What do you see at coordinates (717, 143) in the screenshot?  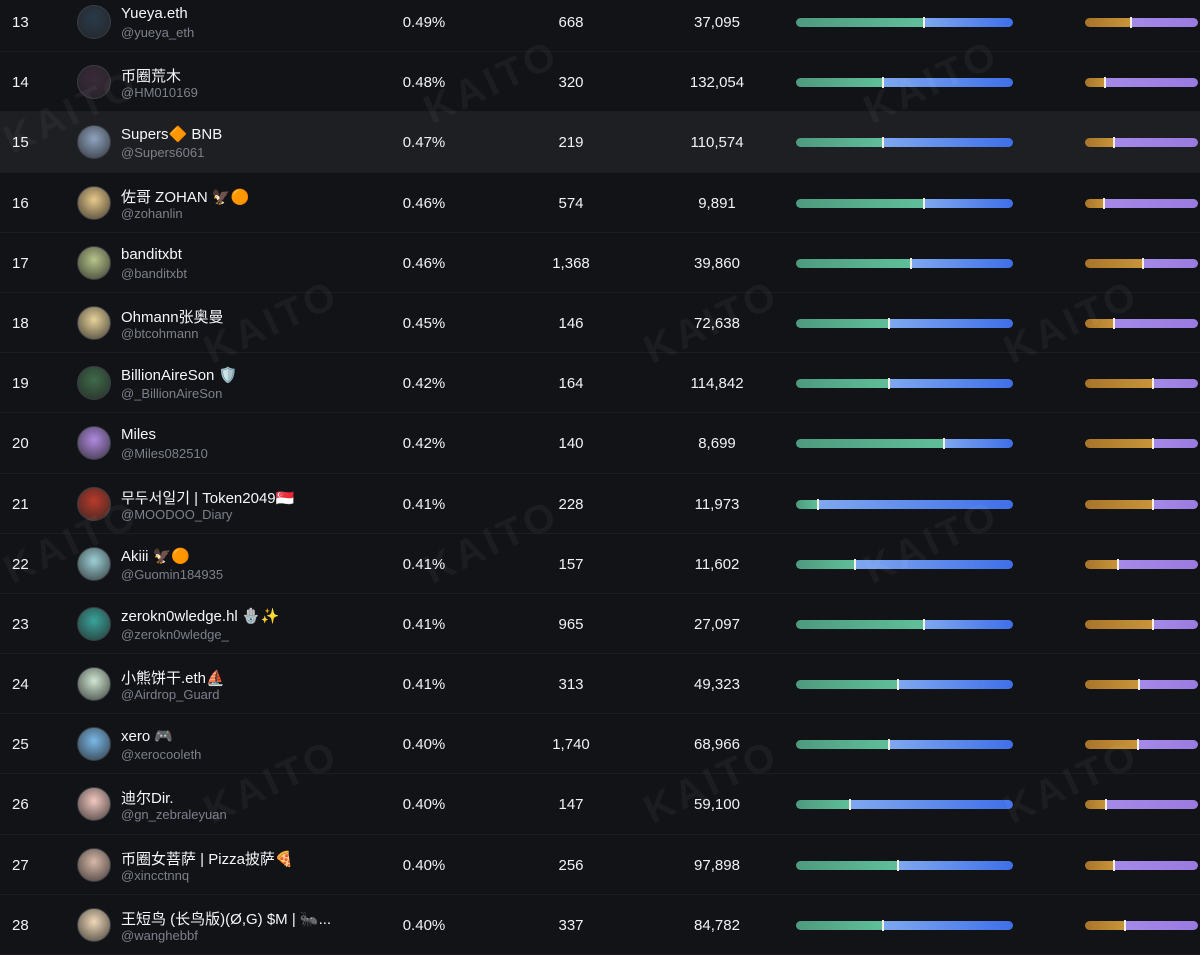 I see `followers-value: 110,574` at bounding box center [717, 143].